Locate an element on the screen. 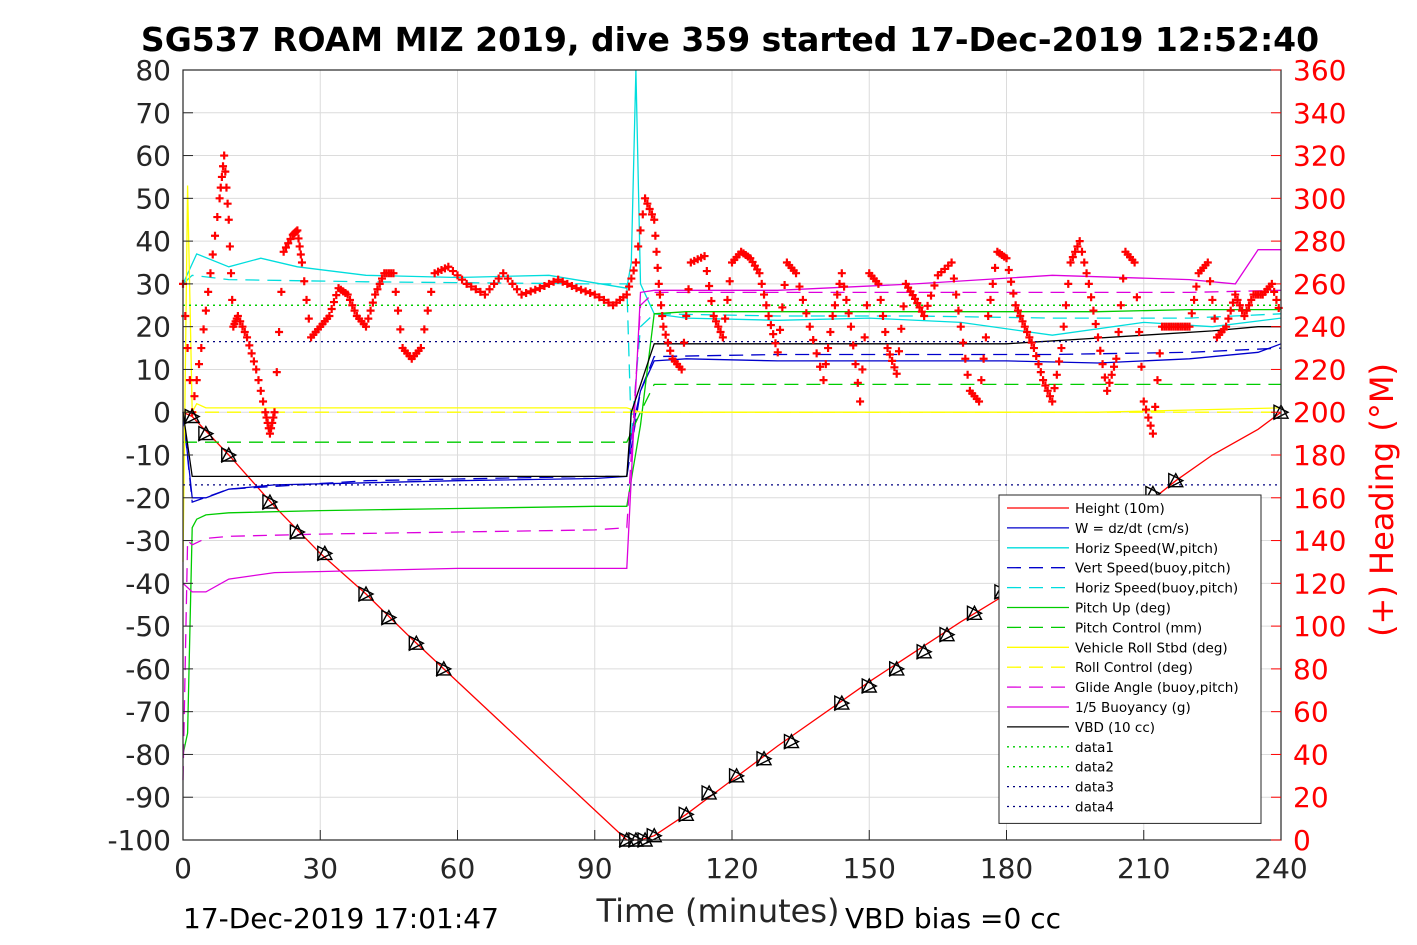  legend-entry: Glide Angle (buoy,pitch) is located at coordinates (1157, 688).